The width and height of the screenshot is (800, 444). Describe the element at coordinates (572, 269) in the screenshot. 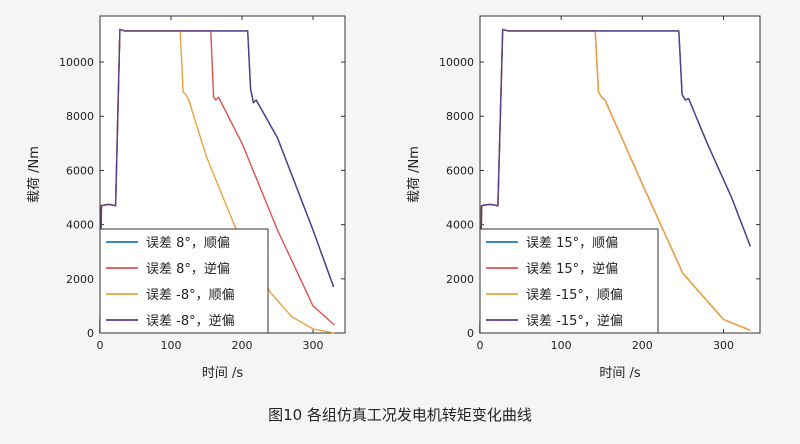

I see `legend-entry: 误差 15°，逆偏` at that location.